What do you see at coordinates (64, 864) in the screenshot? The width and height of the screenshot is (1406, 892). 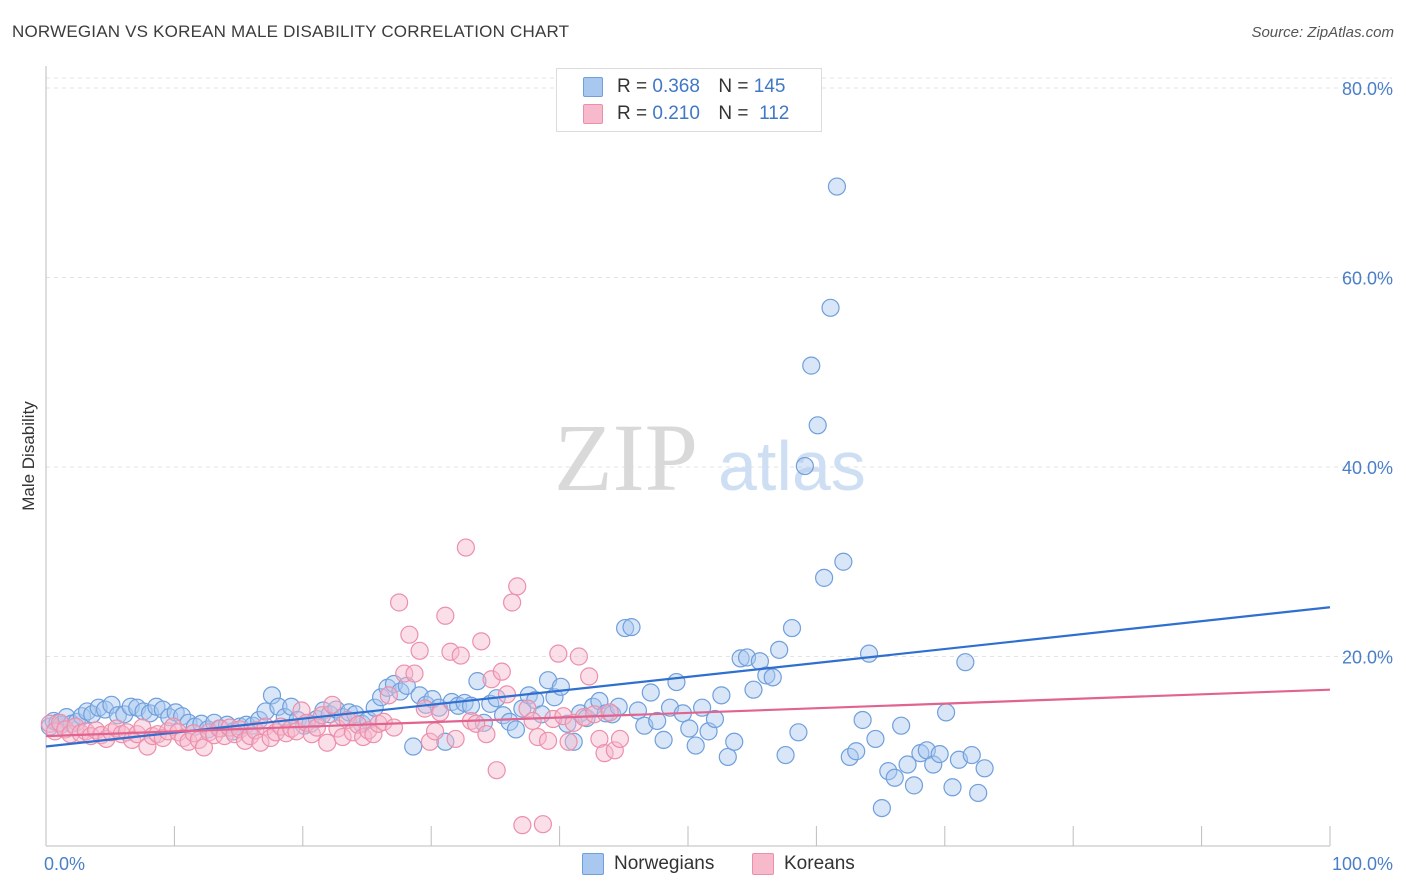 I see `x-tick-label: 0.0%` at bounding box center [64, 864].